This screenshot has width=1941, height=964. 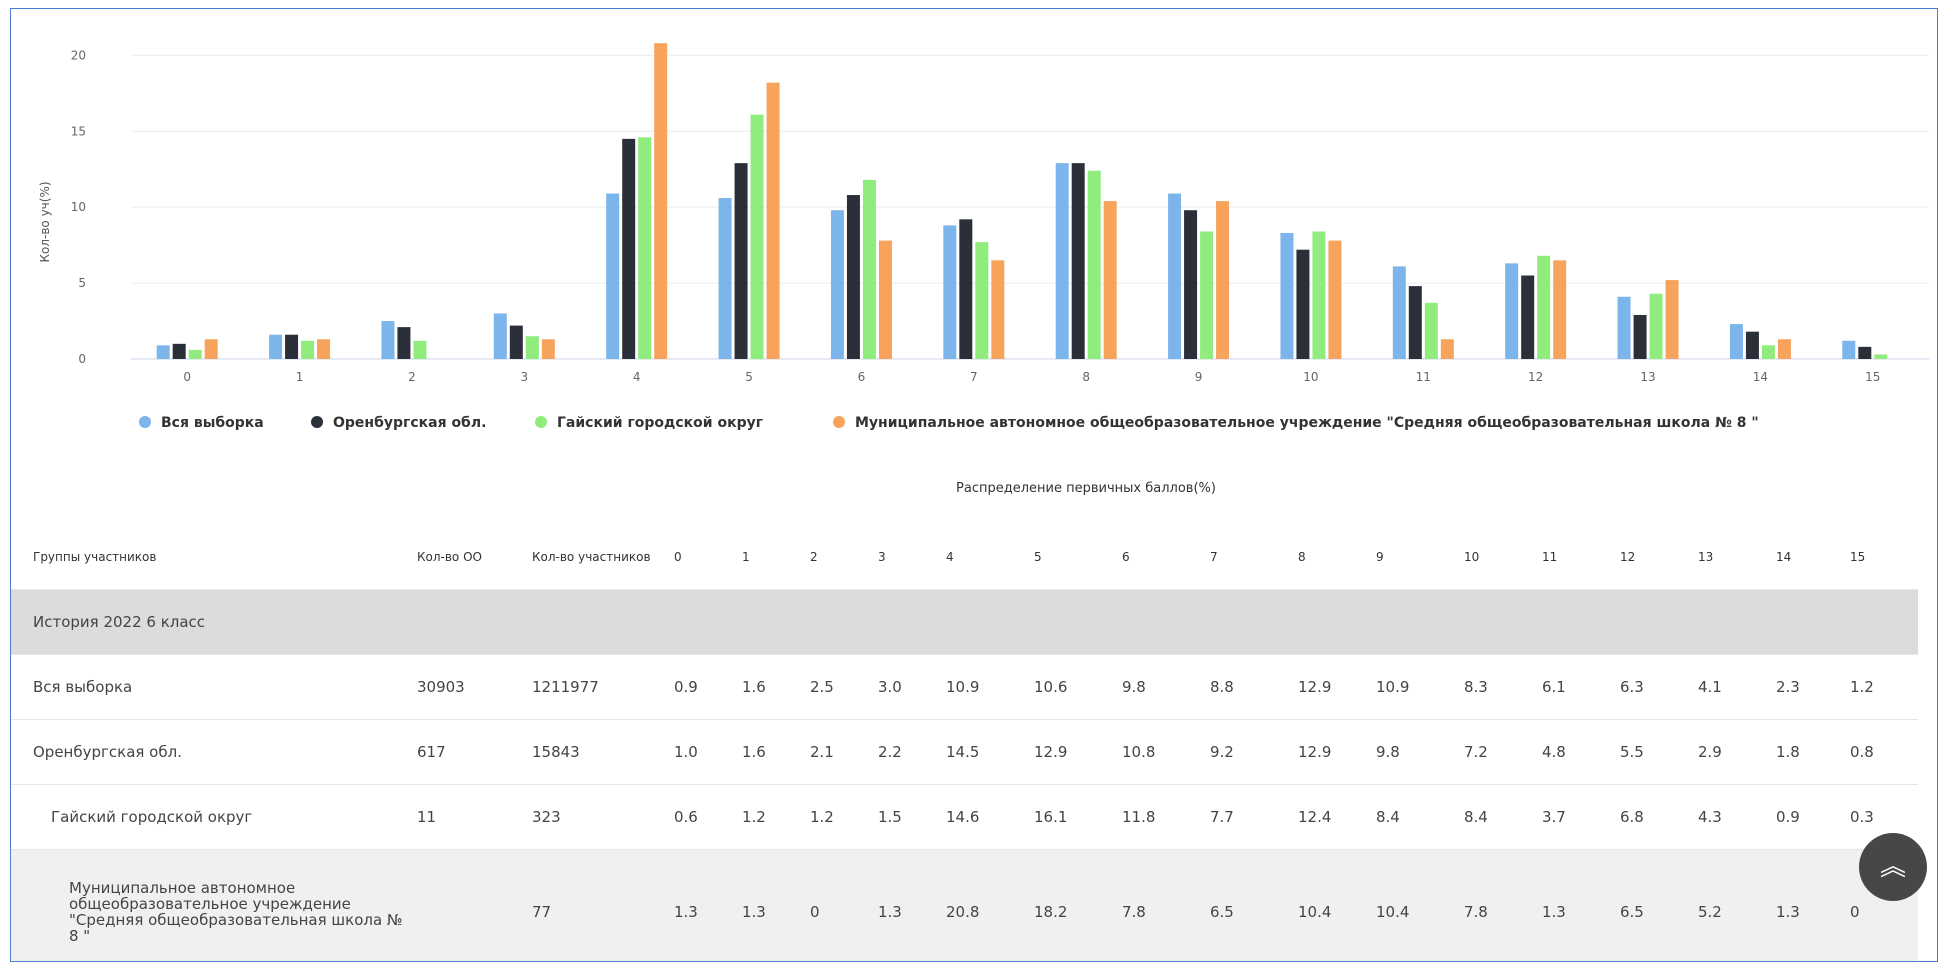 What do you see at coordinates (1380, 557) in the screenshot?
I see `header-score: 9` at bounding box center [1380, 557].